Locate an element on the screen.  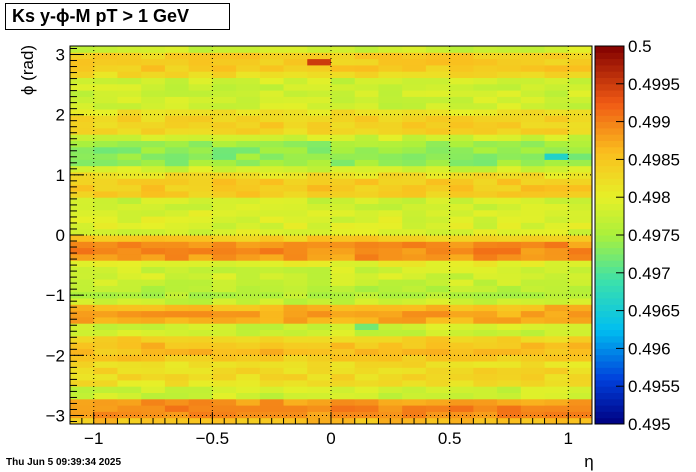
palette-tick-label: 0.498 is located at coordinates (649, 197).